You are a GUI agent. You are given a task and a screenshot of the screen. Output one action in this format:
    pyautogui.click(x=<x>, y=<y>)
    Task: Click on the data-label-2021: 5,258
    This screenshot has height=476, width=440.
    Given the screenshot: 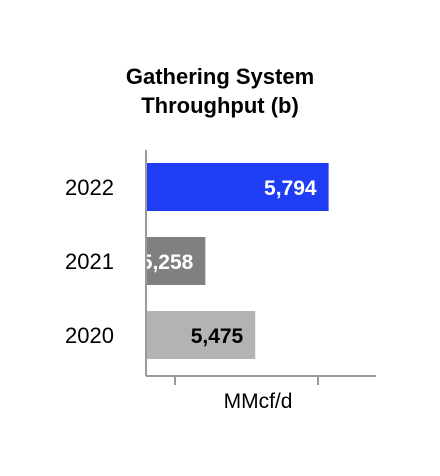 What is the action you would take?
    pyautogui.click(x=167, y=262)
    